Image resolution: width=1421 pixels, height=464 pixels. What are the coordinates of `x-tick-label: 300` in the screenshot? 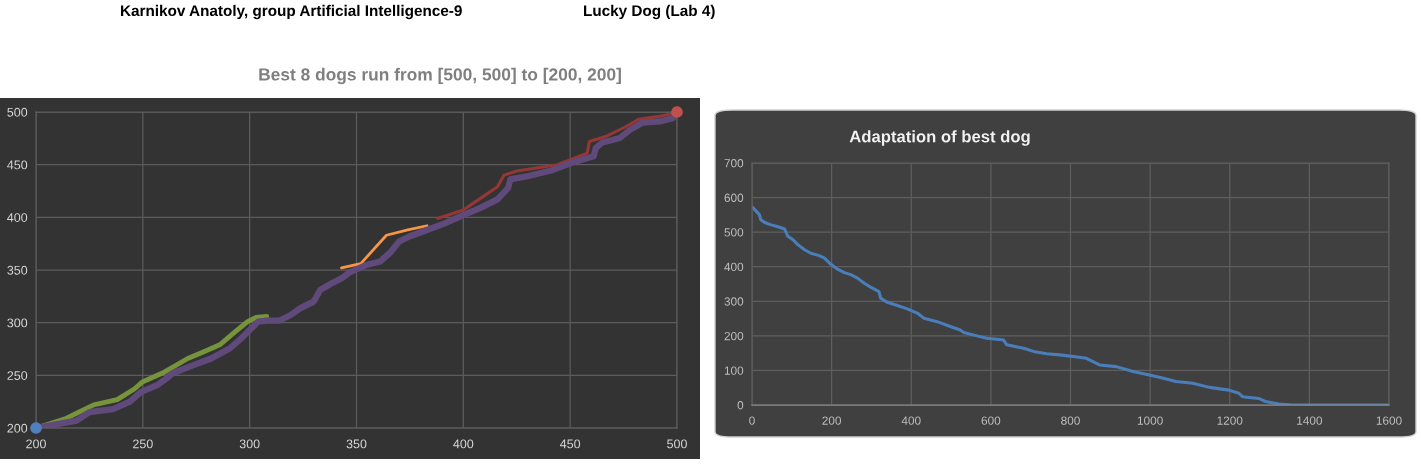 It's located at (249, 444).